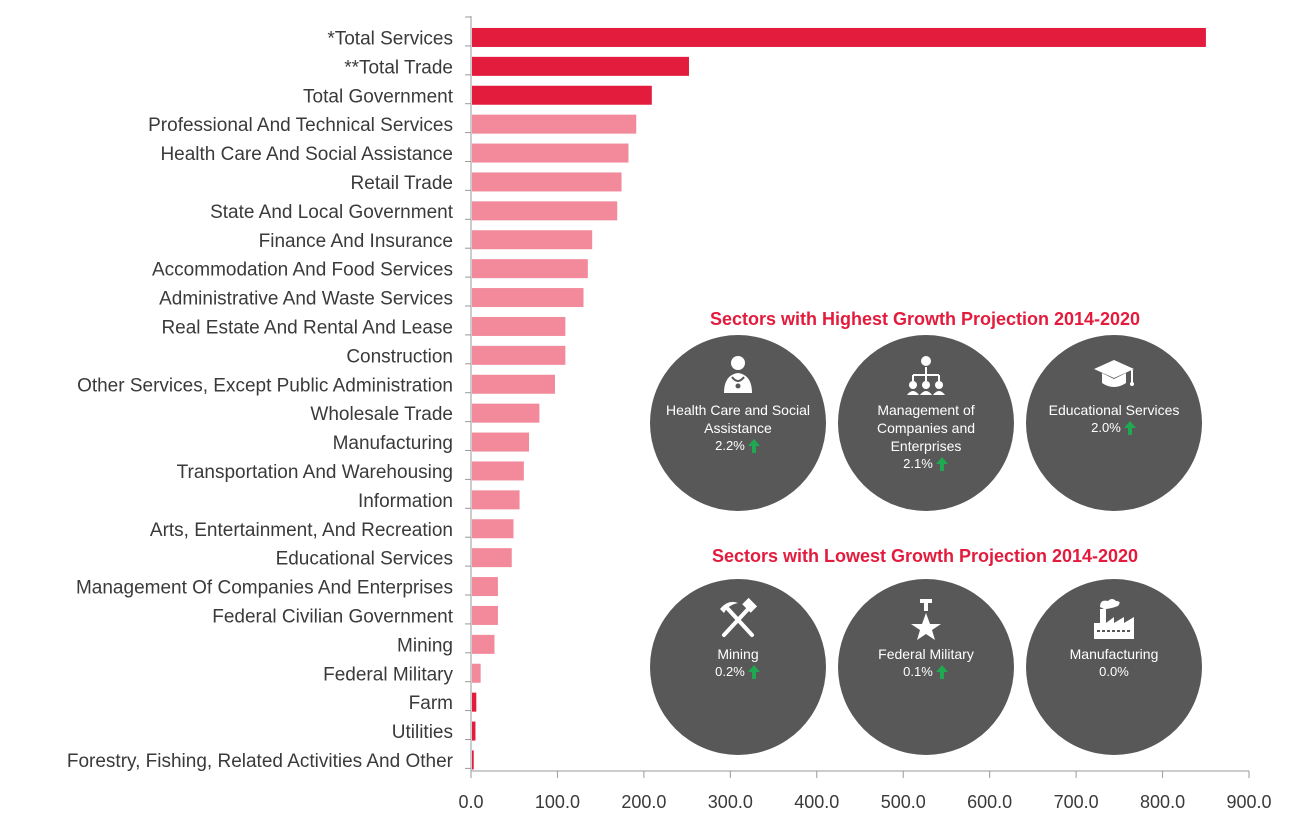 This screenshot has width=1300, height=824. Describe the element at coordinates (1114, 410) in the screenshot. I see `sector-name: Educational Services` at that location.